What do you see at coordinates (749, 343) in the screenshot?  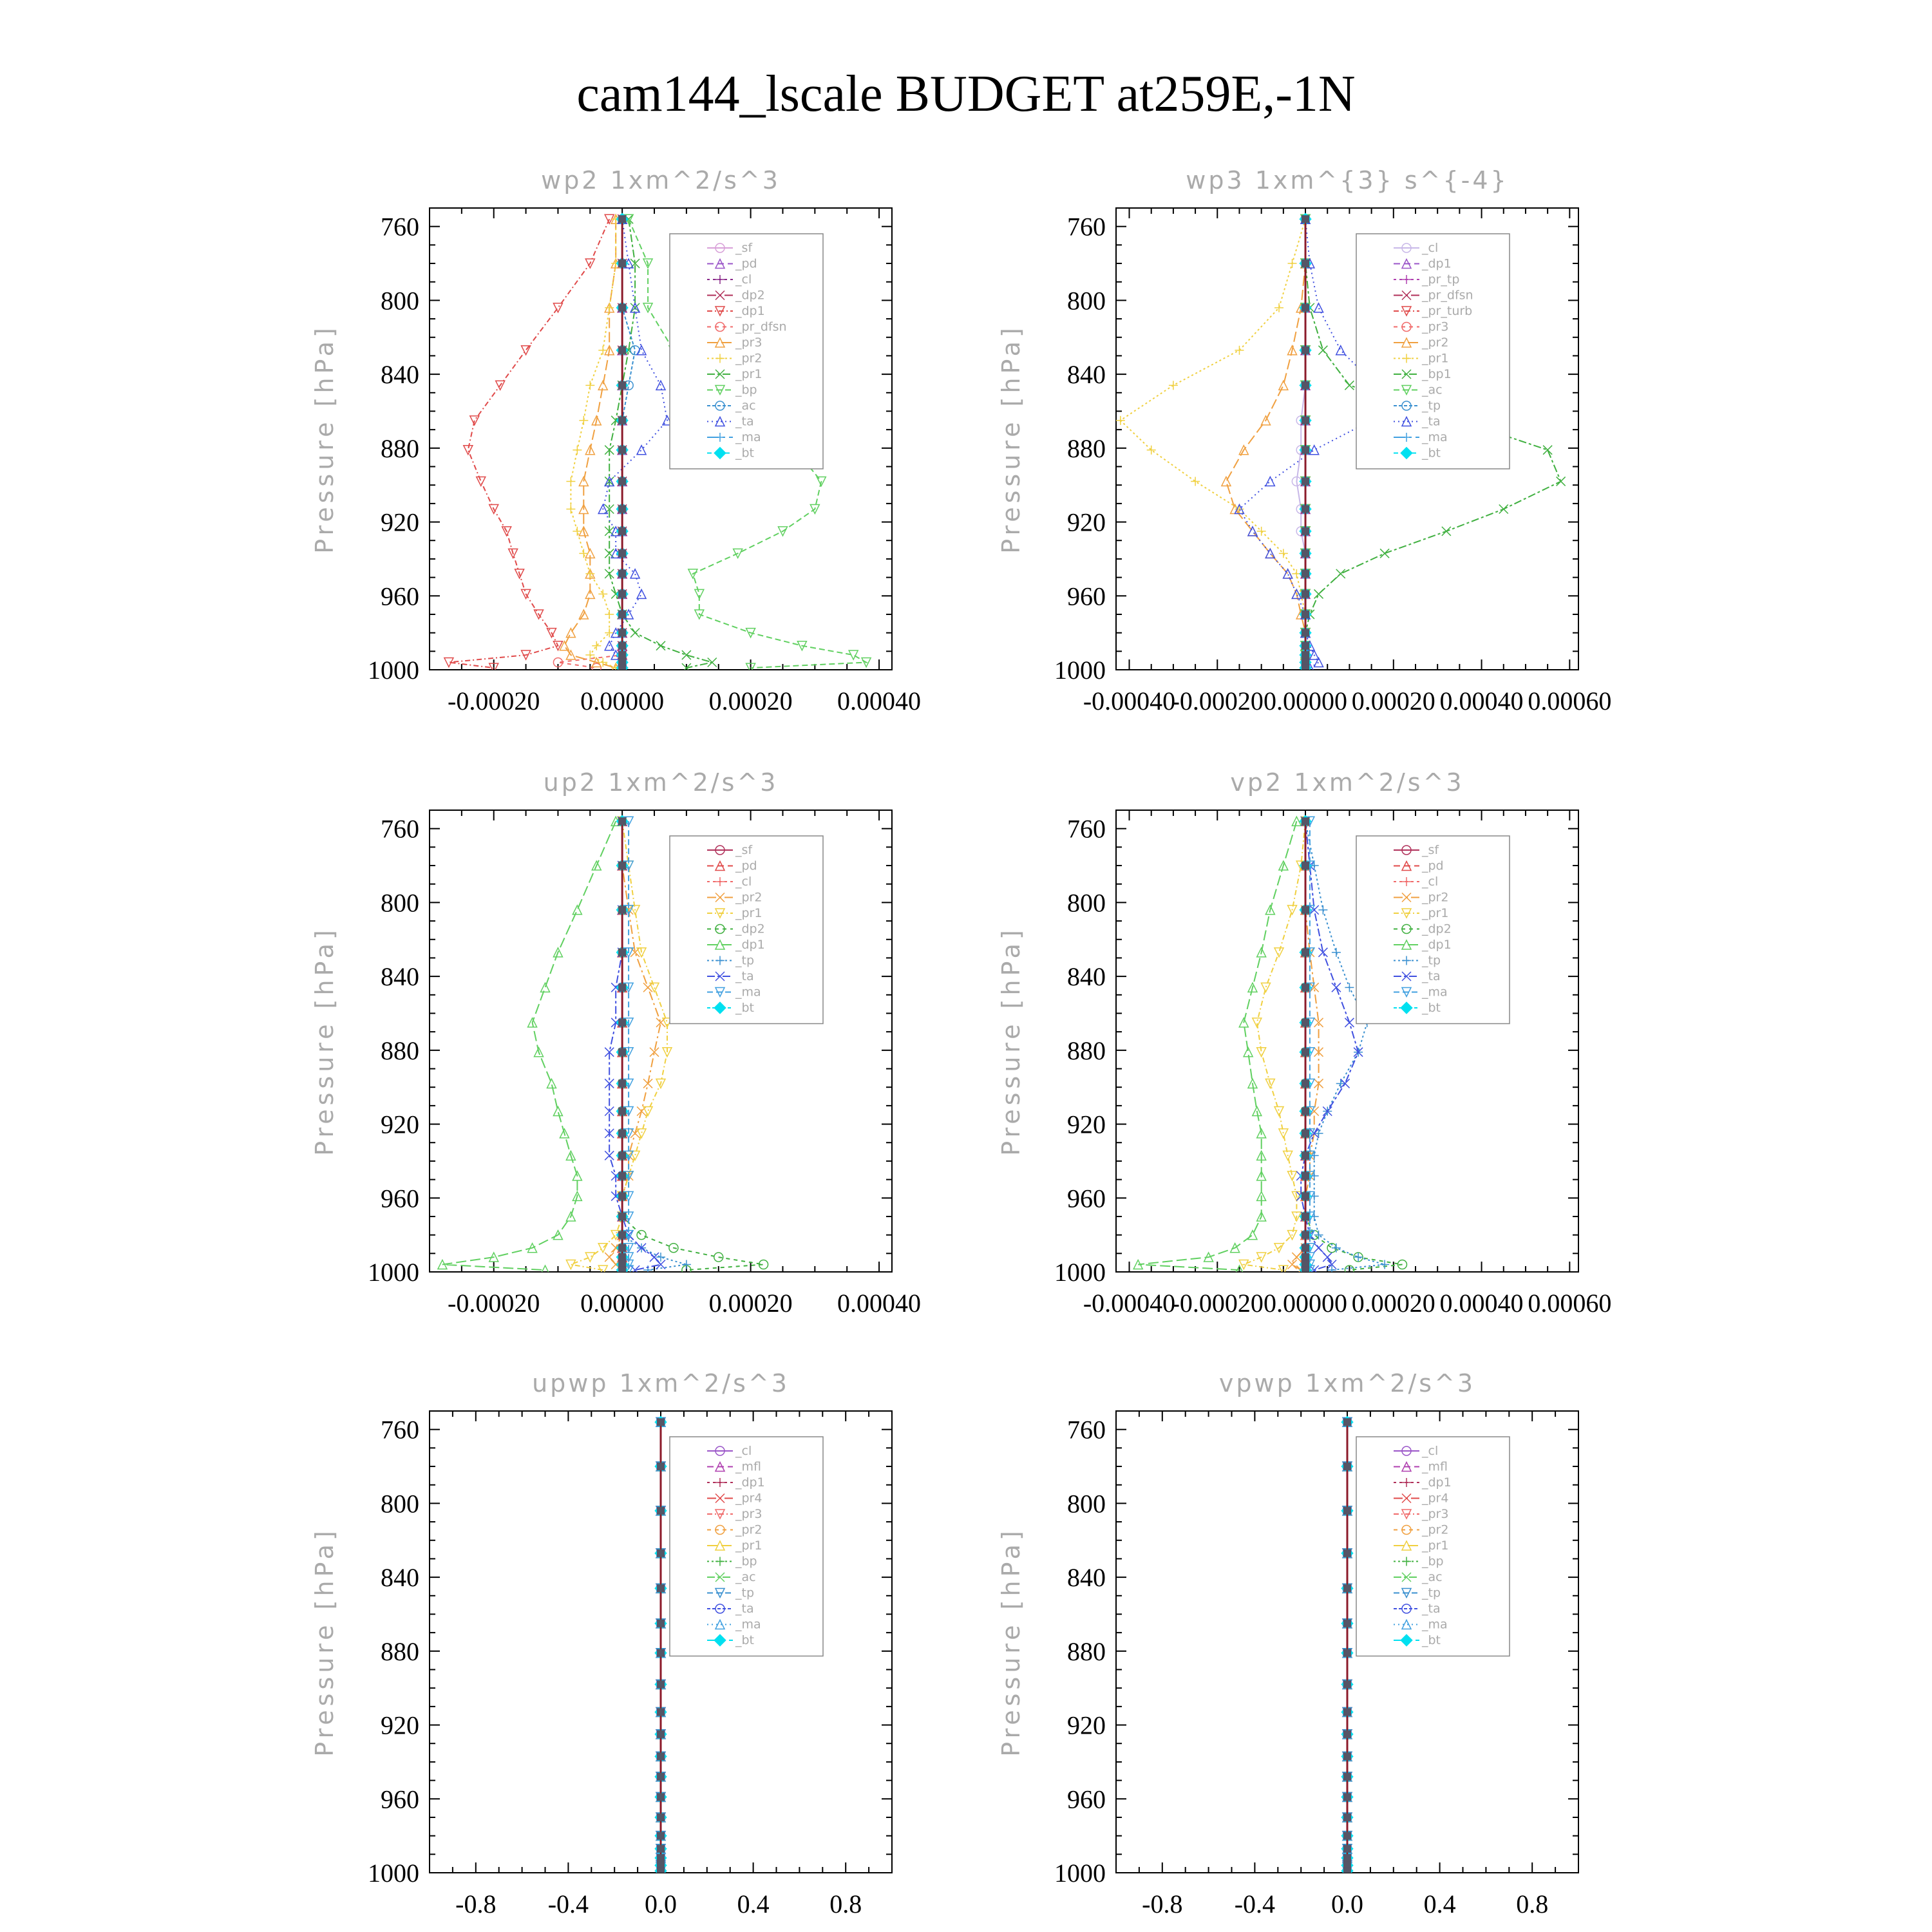 I see `legend-label: _pr3` at bounding box center [749, 343].